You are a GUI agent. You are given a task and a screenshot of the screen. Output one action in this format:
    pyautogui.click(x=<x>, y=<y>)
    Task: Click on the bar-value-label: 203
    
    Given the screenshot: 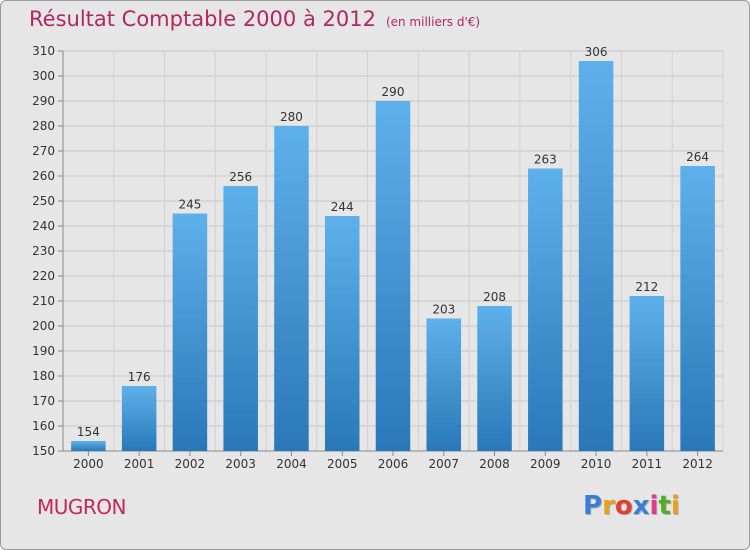 What is the action you would take?
    pyautogui.click(x=443, y=310)
    